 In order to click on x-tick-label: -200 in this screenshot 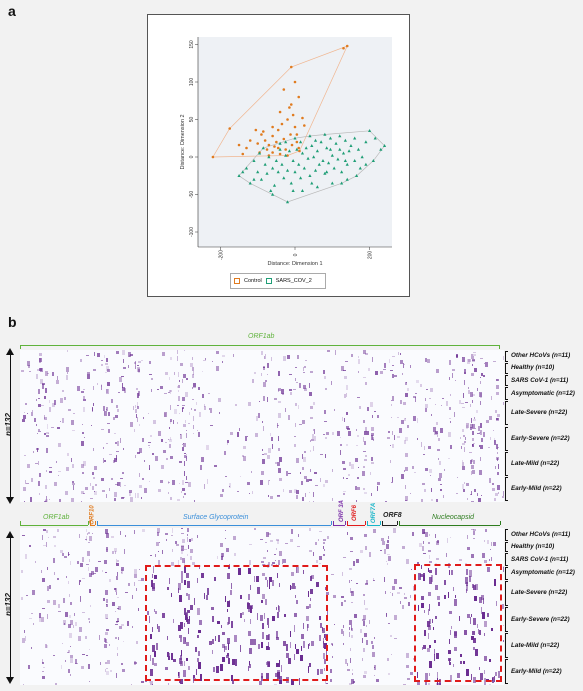, I will do `click(221, 255)`.